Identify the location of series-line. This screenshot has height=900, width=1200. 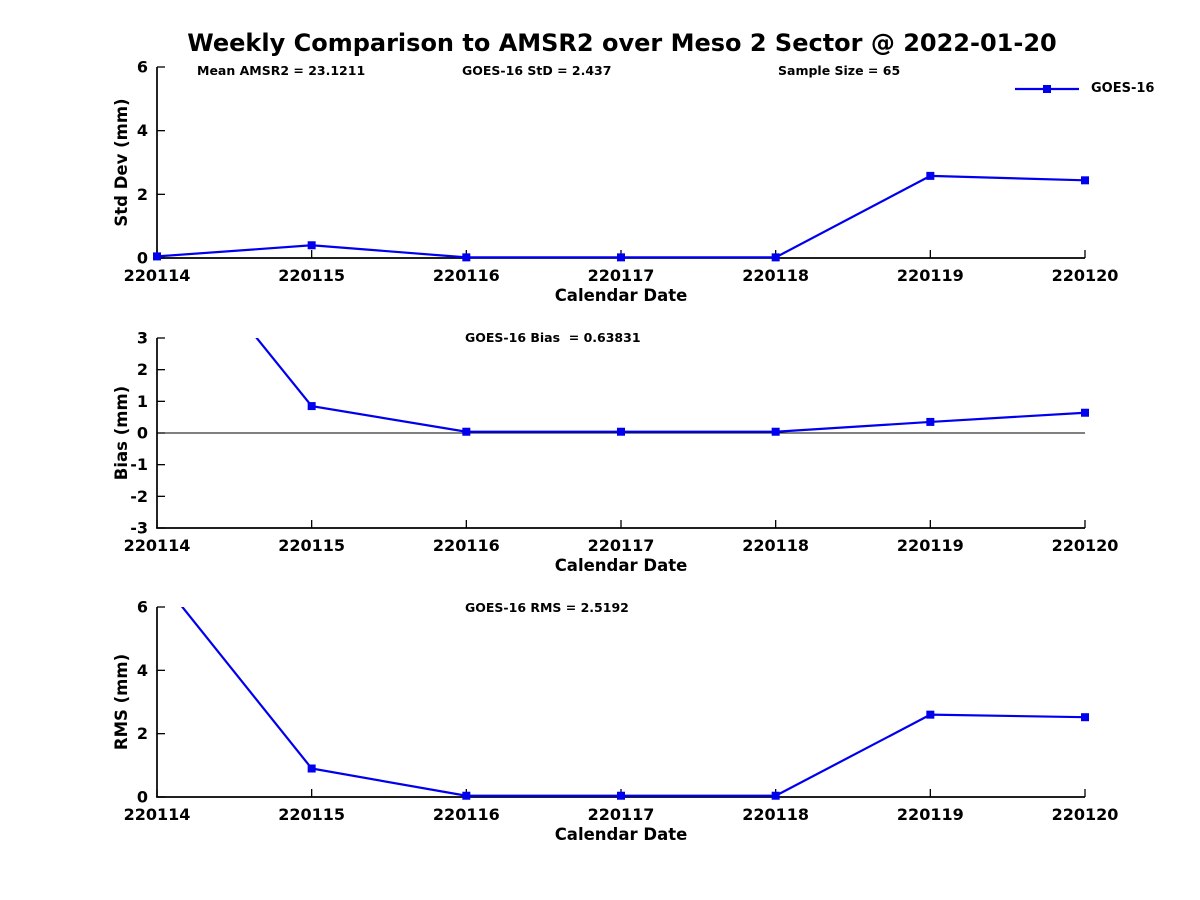
(621, 216).